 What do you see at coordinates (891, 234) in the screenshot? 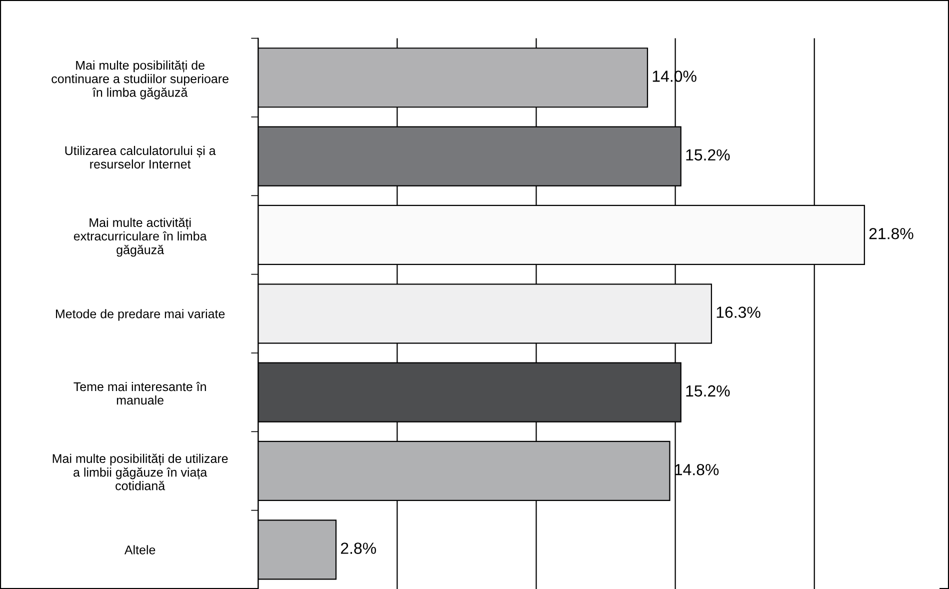
I see `data-label: 21.8%` at bounding box center [891, 234].